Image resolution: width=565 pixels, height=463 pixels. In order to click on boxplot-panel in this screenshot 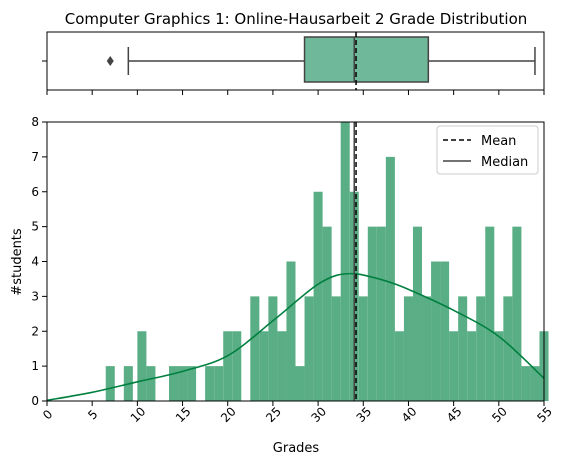, I will do `click(293, 63)`.